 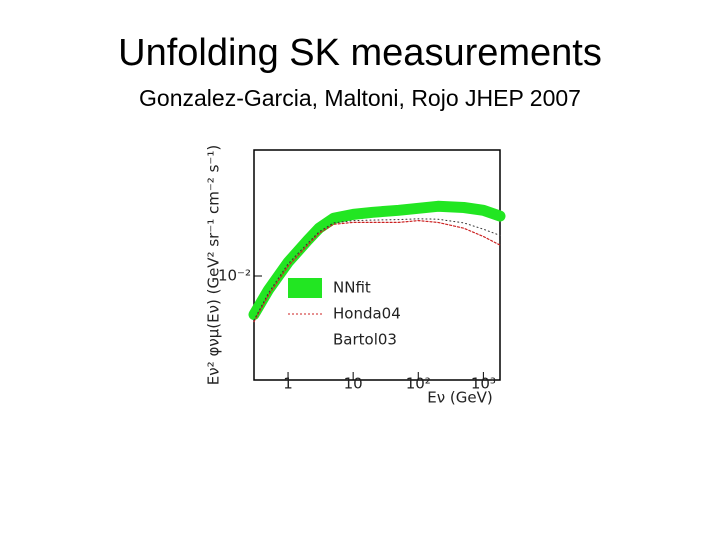 What do you see at coordinates (305, 288) in the screenshot?
I see `legend-swatch` at bounding box center [305, 288].